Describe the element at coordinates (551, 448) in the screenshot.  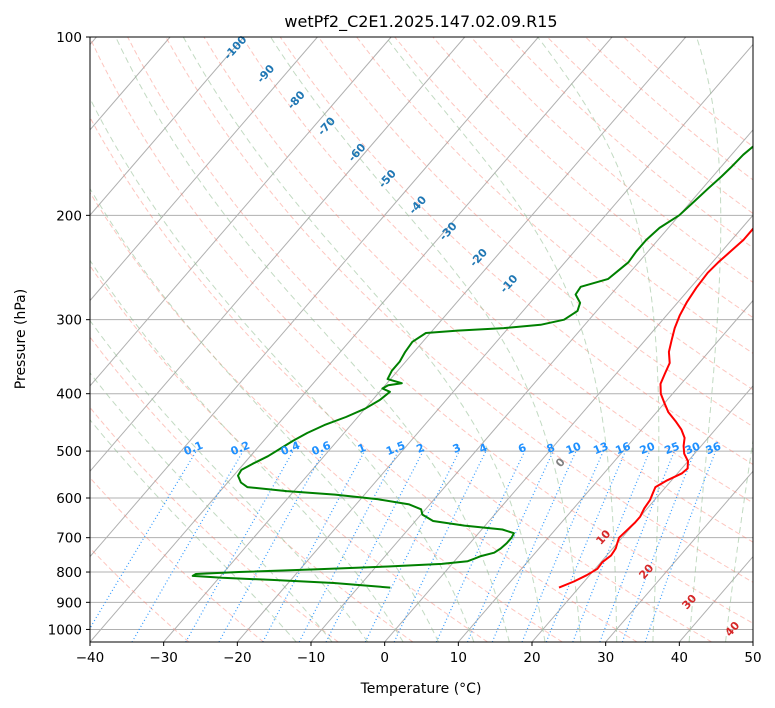
I see `mixing-ratio-label: 8` at that location.